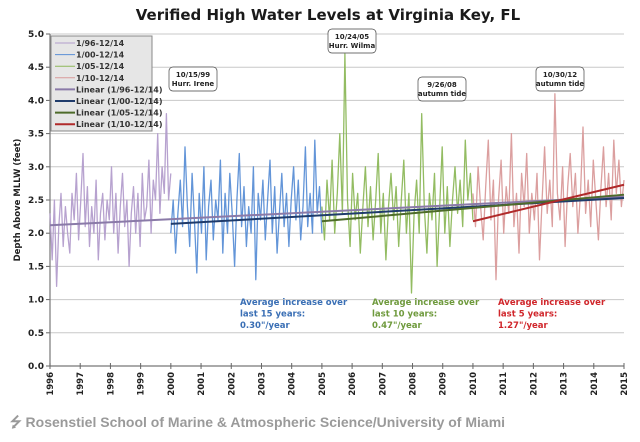  What do you see at coordinates (293, 384) in the screenshot?
I see `x-tick-label: 2004` at bounding box center [293, 384].